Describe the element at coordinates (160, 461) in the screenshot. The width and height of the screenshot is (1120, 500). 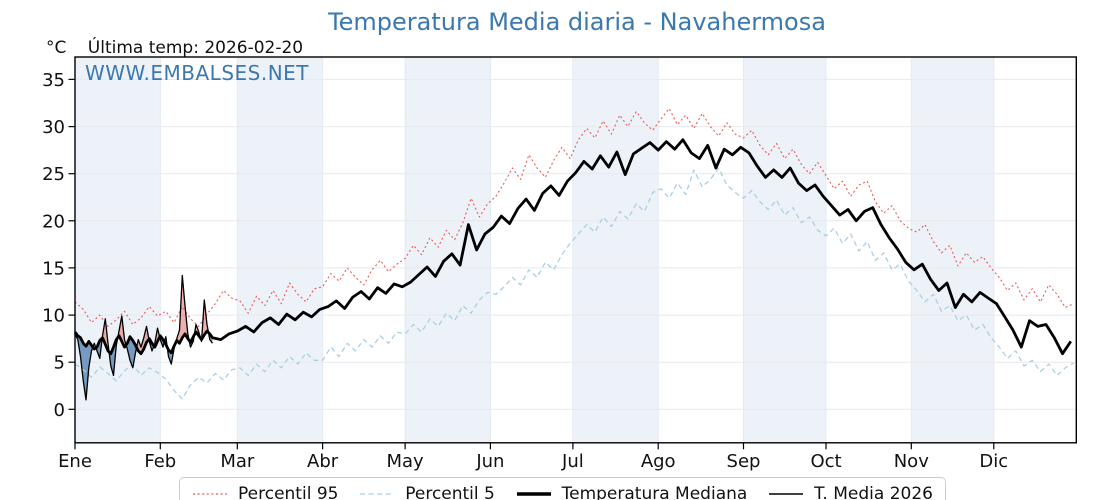
I see `x-tick-label: Feb` at that location.